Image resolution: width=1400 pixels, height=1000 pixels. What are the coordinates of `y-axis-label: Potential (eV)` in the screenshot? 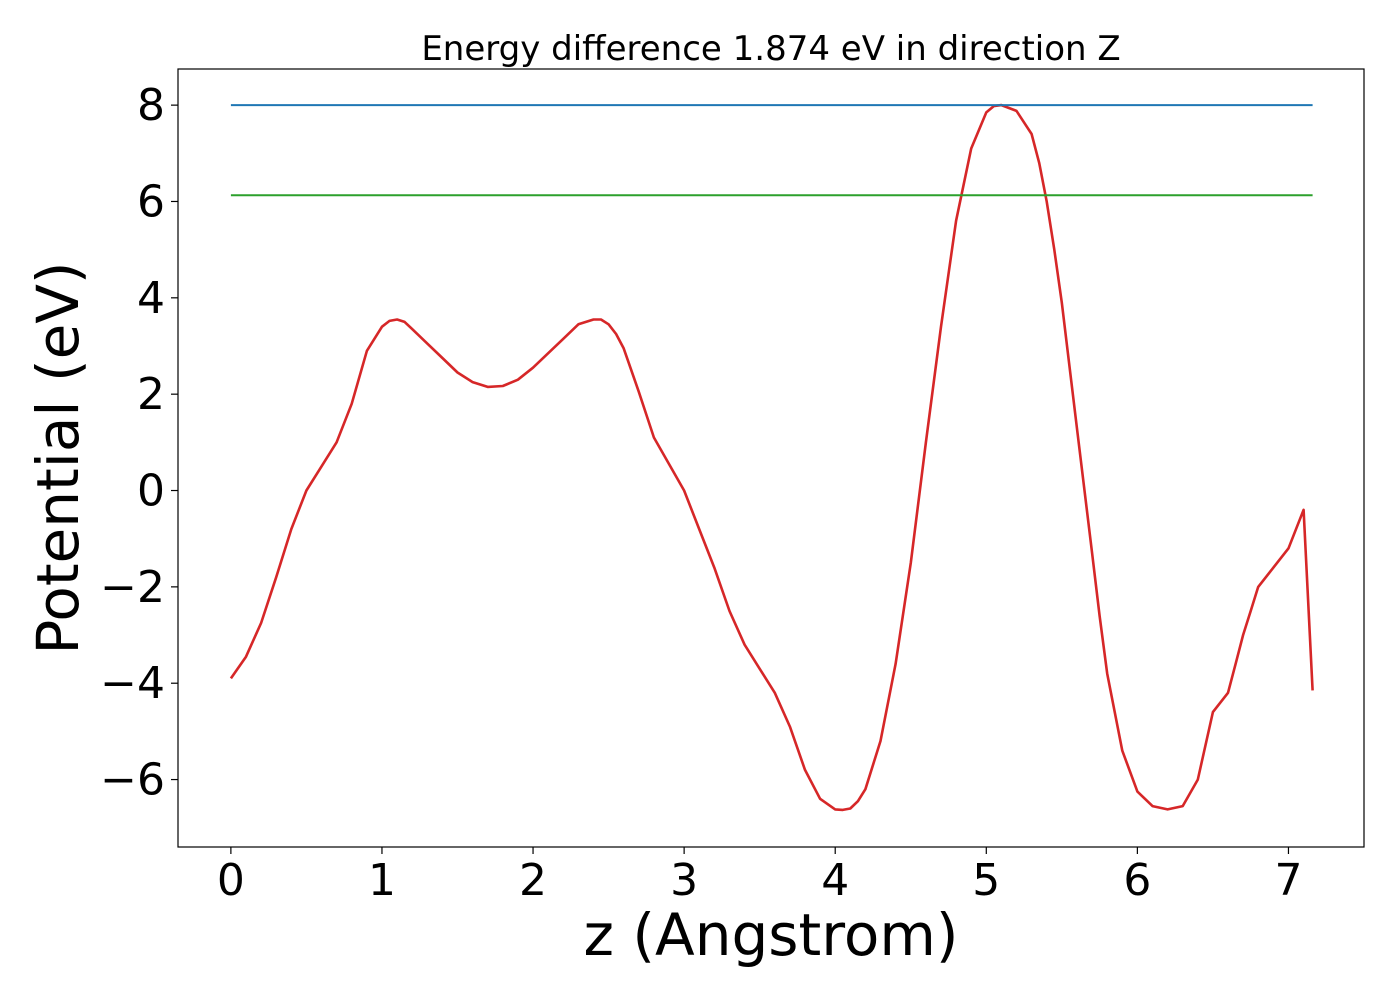 It's located at (58, 457).